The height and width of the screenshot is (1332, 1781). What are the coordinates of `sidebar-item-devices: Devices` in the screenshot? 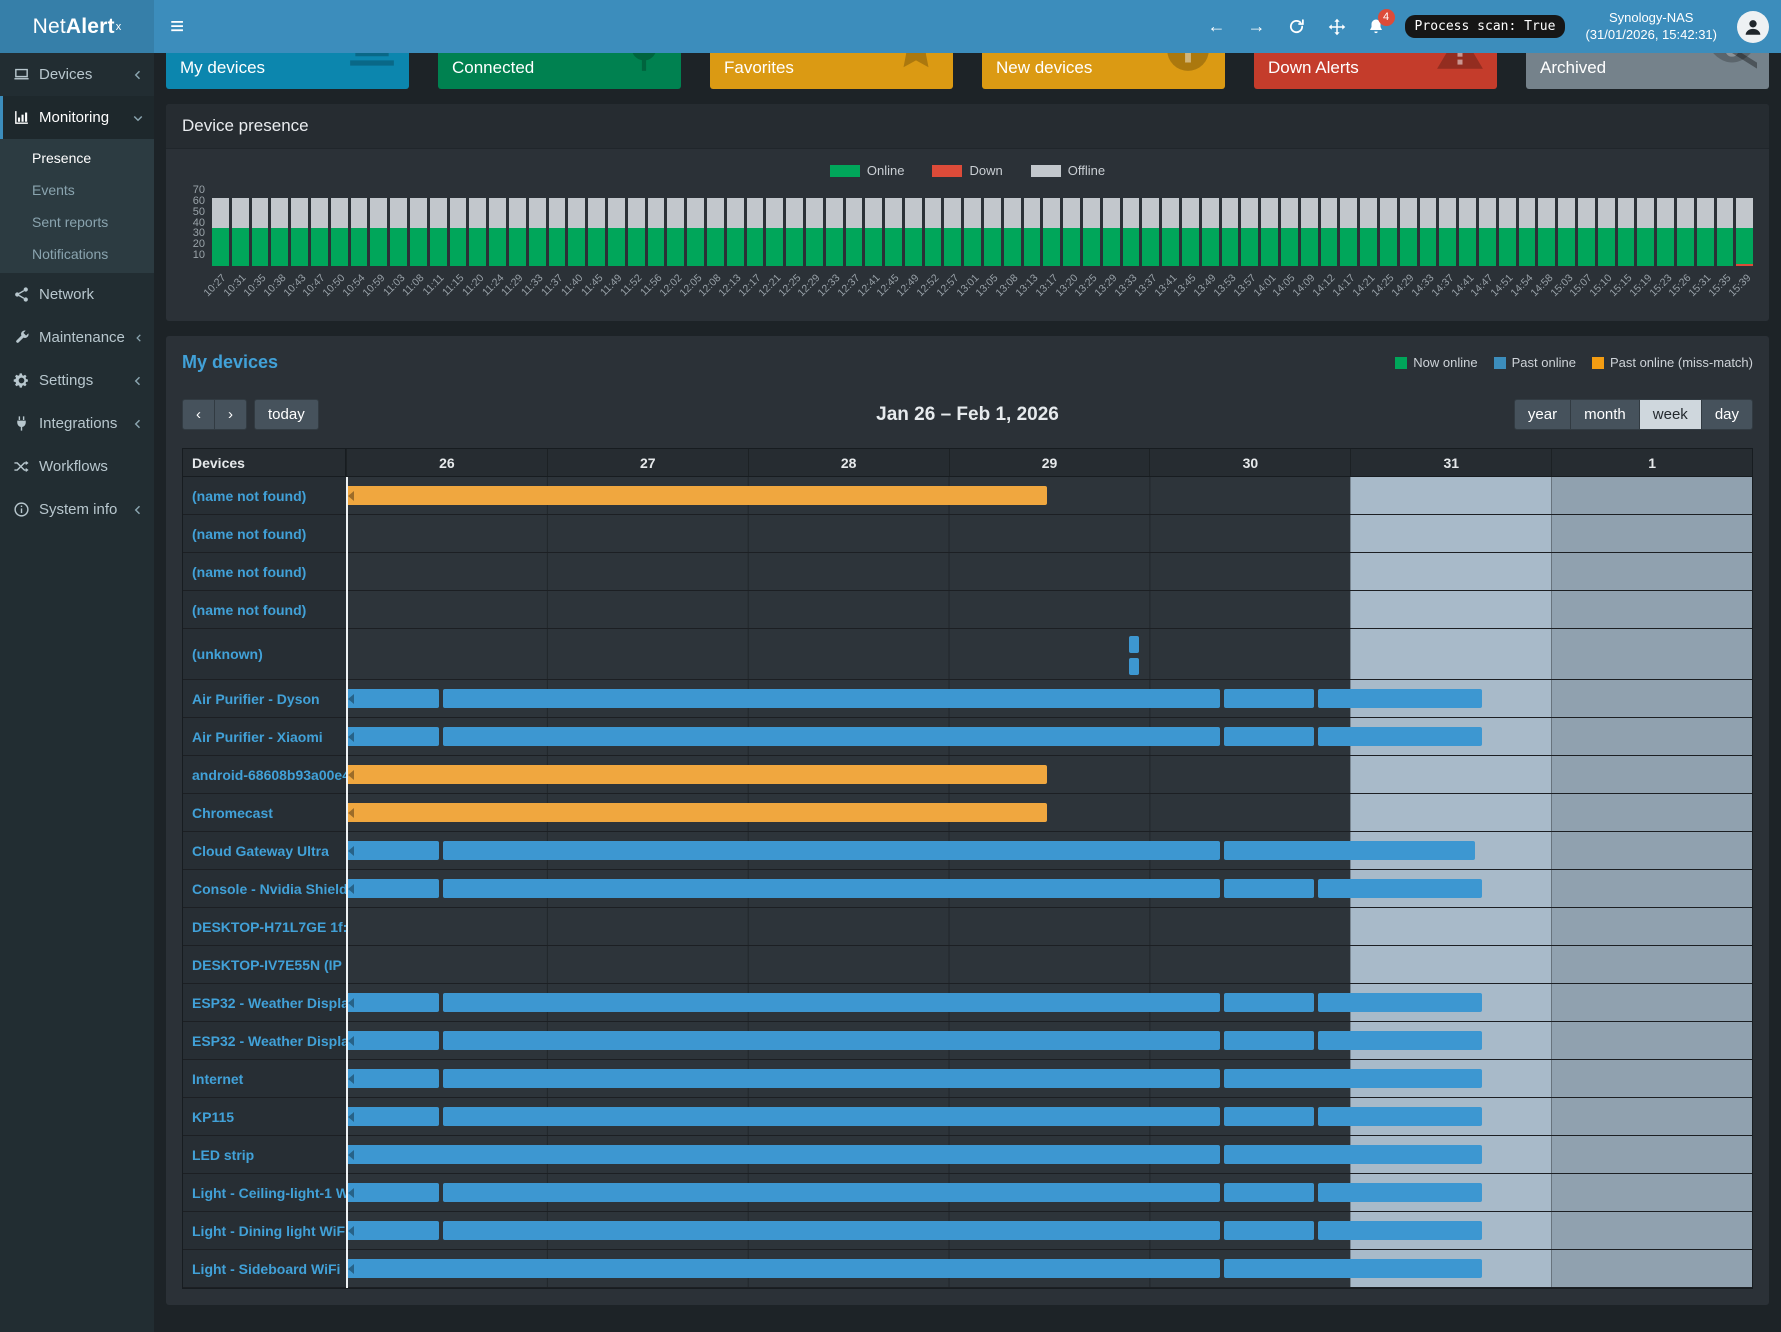 It's located at (77, 74).